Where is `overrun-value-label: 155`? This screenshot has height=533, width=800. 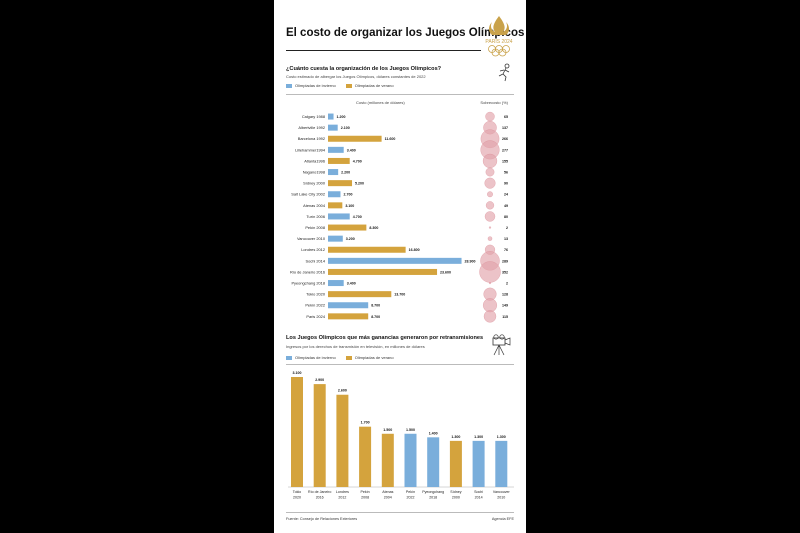 overrun-value-label: 155 is located at coordinates (505, 161).